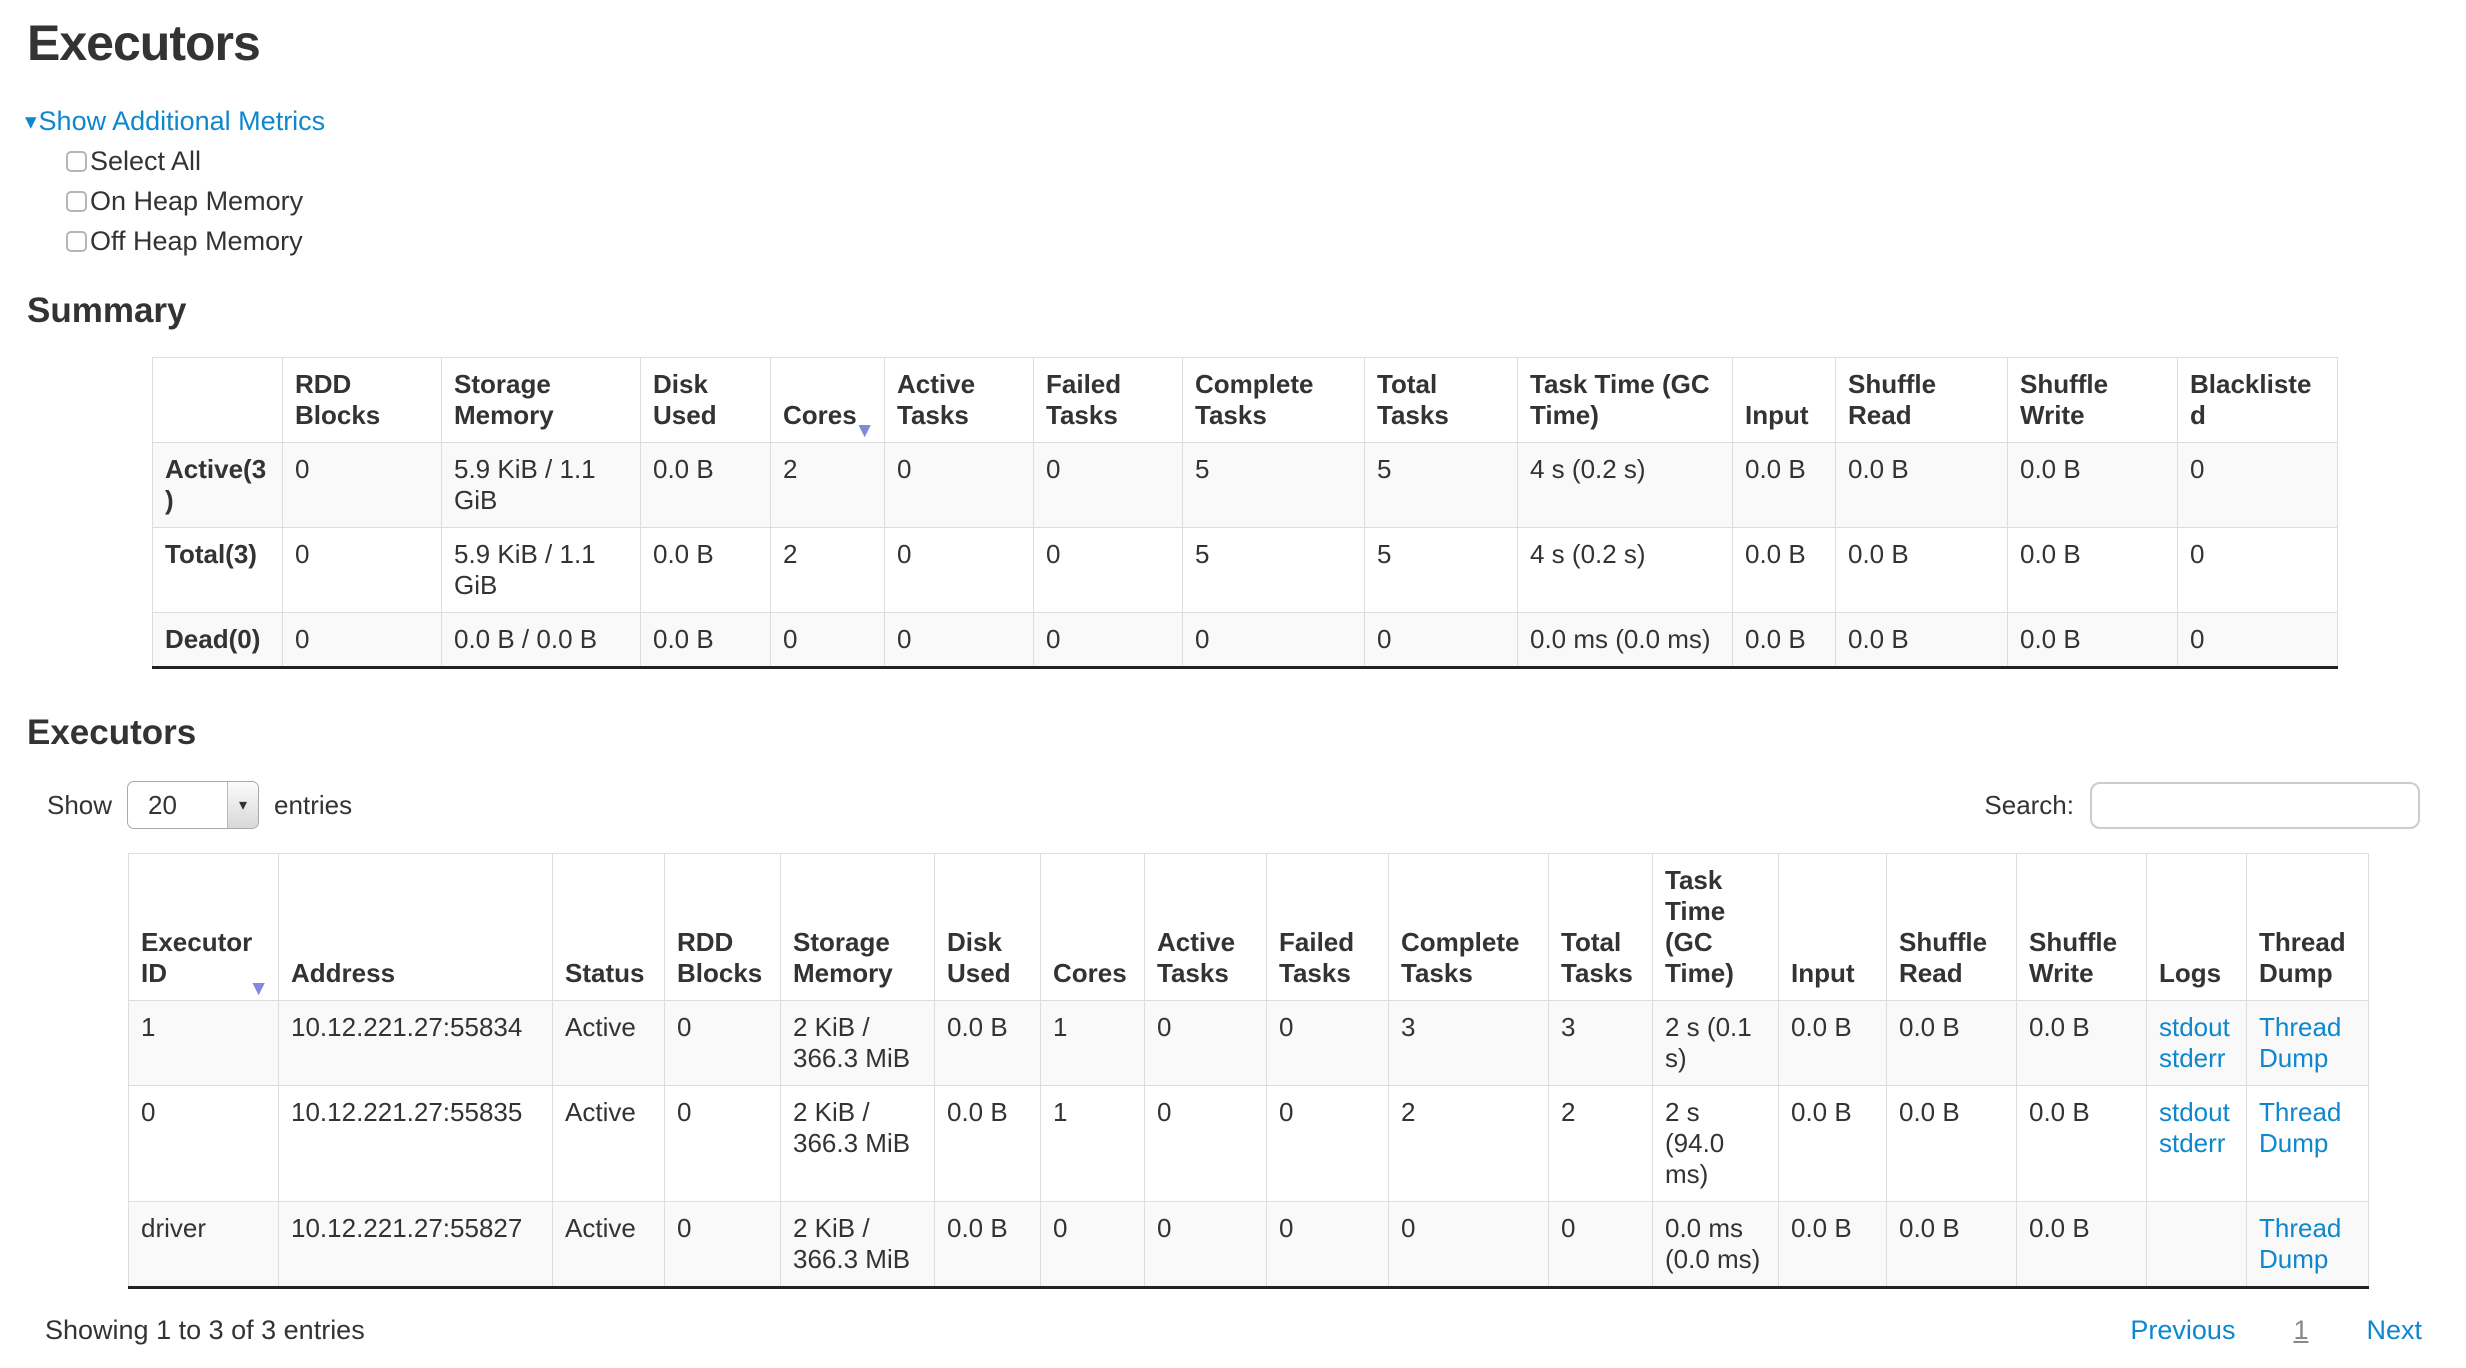 This screenshot has height=1368, width=2466. What do you see at coordinates (76, 241) in the screenshot?
I see `off-heap-memory-checkbox` at bounding box center [76, 241].